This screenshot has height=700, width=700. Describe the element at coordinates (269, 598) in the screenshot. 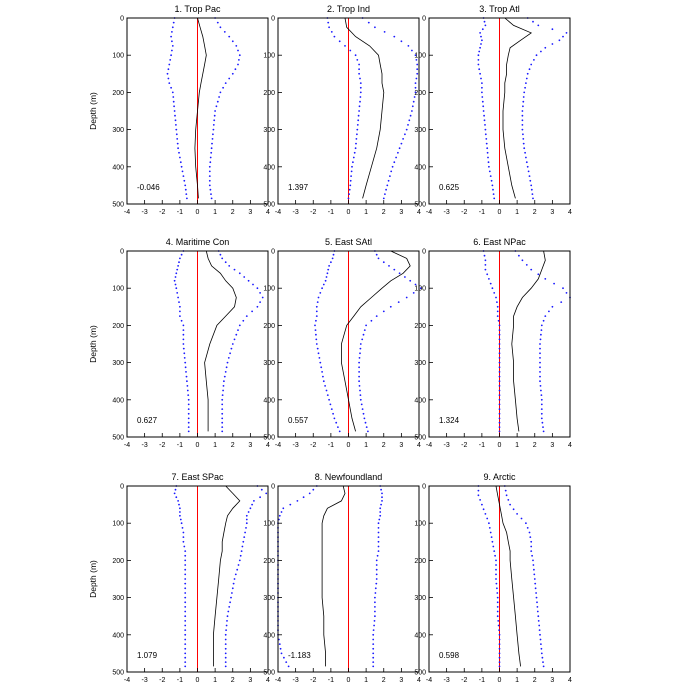

I see `y-tick-label: 300` at that location.